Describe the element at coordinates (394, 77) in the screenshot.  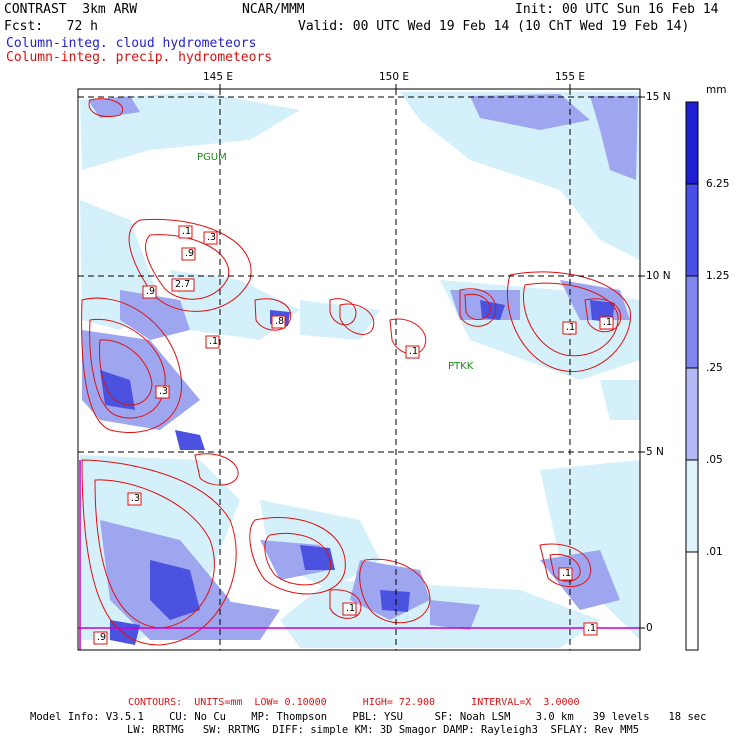
I see `lon-label-150: 150 E` at that location.